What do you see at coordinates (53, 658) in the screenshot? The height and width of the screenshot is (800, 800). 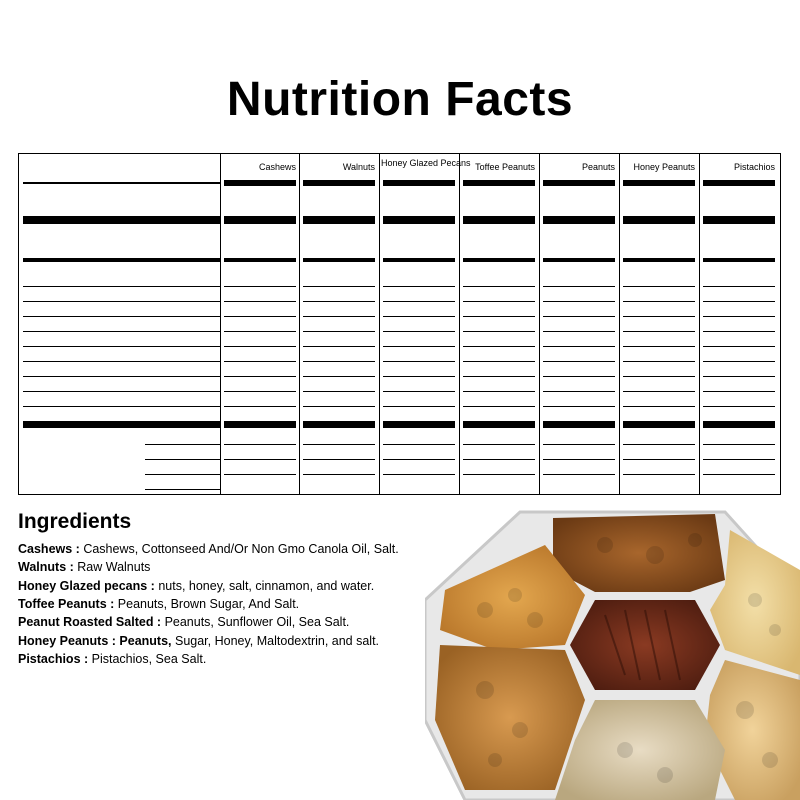 I see `ingredient-name: Pistachios :` at bounding box center [53, 658].